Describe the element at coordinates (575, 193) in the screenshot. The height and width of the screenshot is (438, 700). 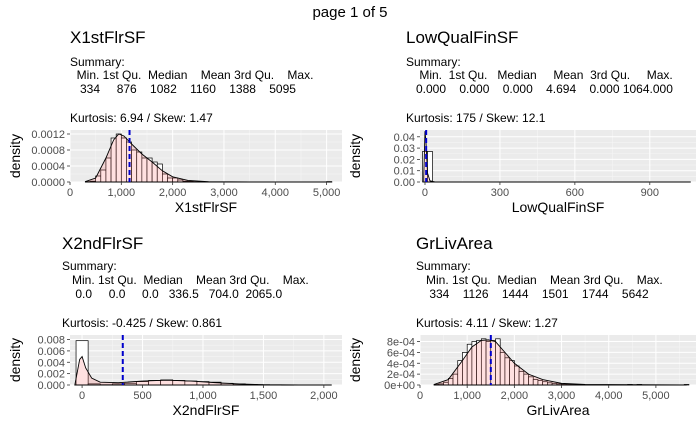
I see `x-tick-label: 600` at that location.